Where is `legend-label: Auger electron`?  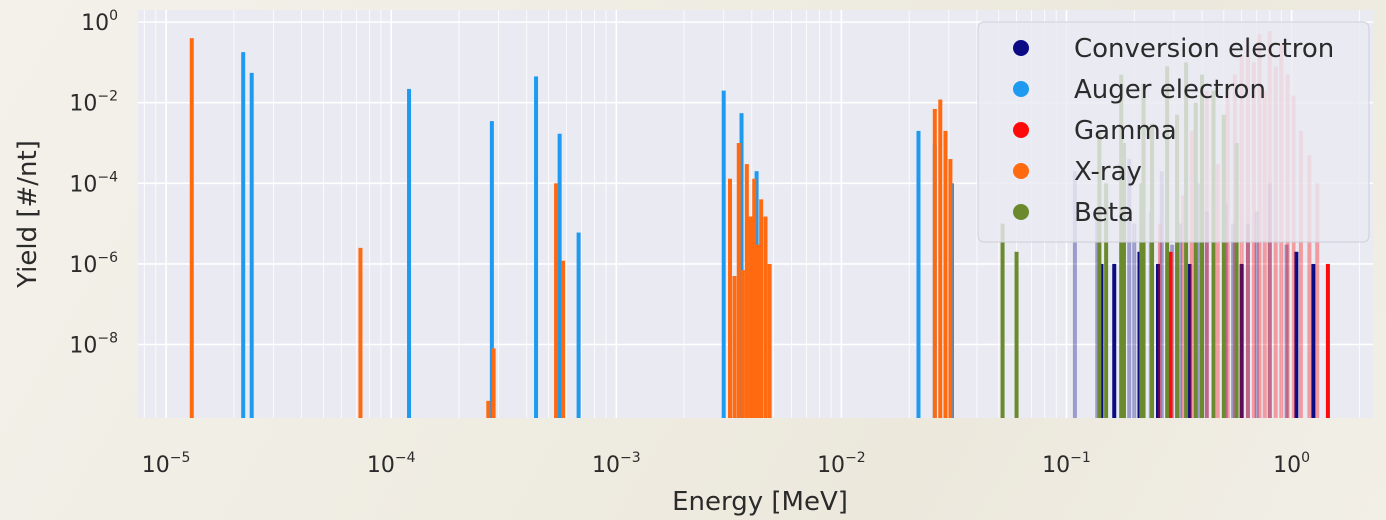
legend-label: Auger electron is located at coordinates (1170, 90).